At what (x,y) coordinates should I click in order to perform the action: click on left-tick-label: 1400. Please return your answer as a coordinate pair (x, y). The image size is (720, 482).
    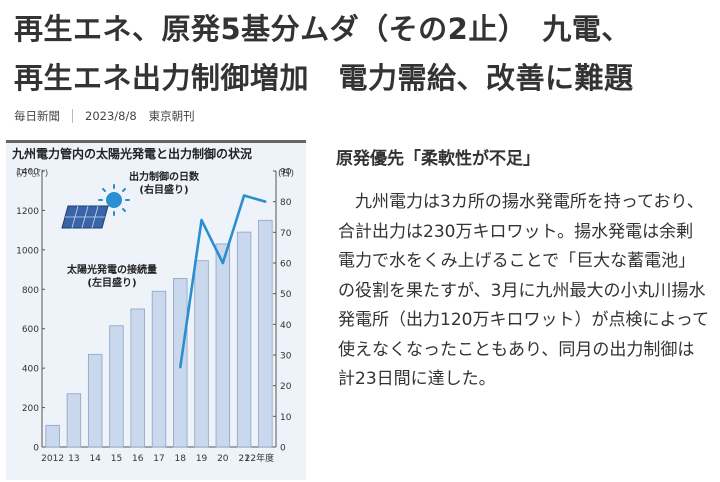
    Looking at the image, I should click on (27, 173).